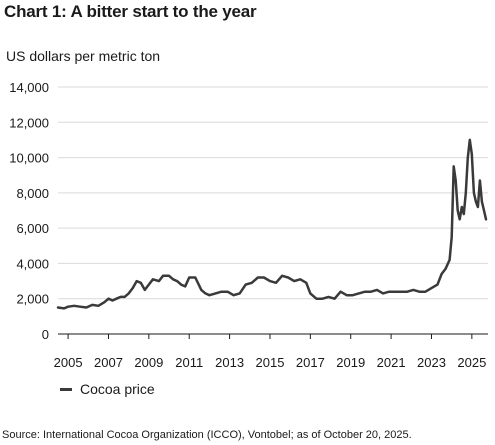 The width and height of the screenshot is (495, 445). What do you see at coordinates (32, 193) in the screenshot?
I see `y-tick-label: 8,000` at bounding box center [32, 193].